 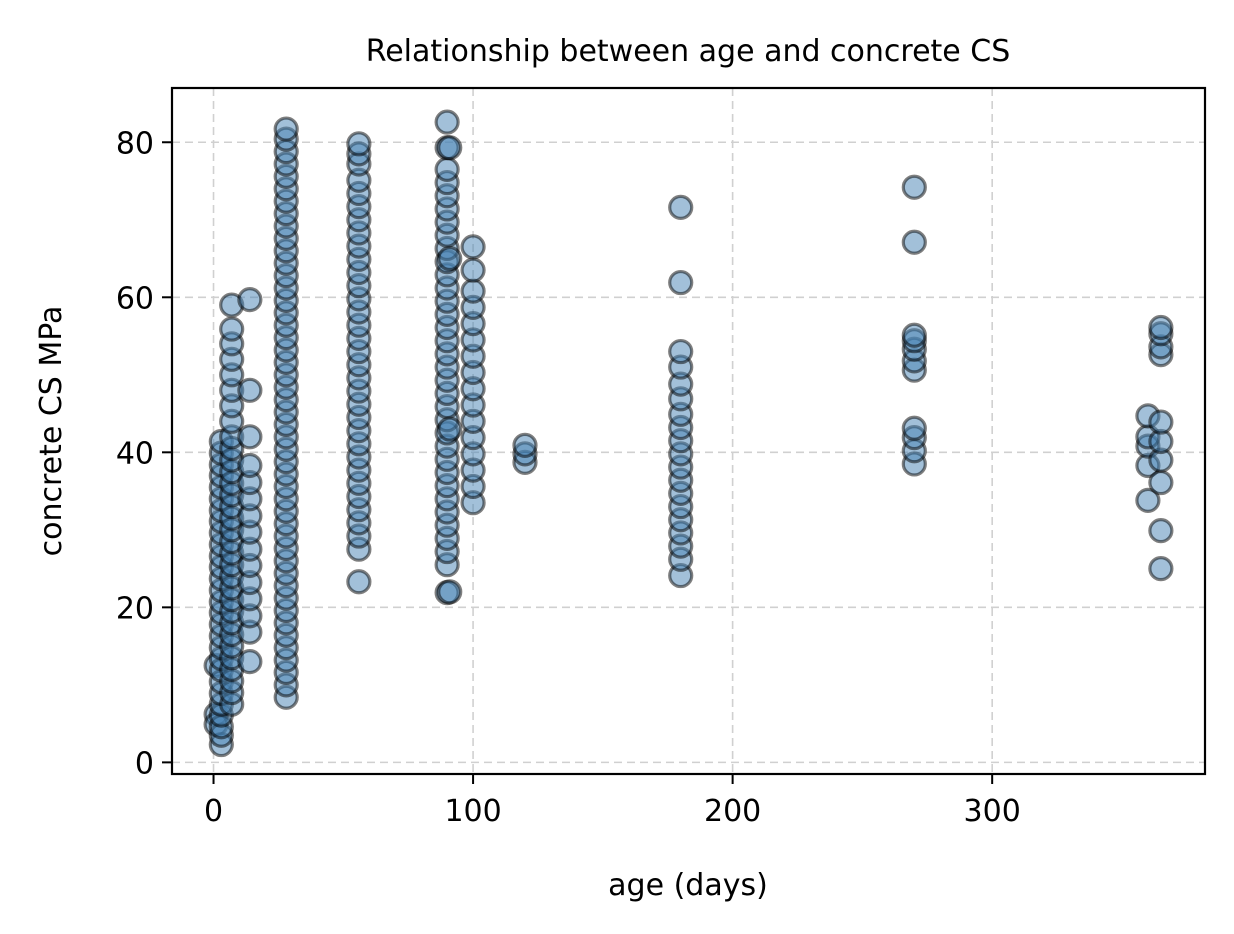 I want to click on y-tick-label: 60, so click(x=135, y=298).